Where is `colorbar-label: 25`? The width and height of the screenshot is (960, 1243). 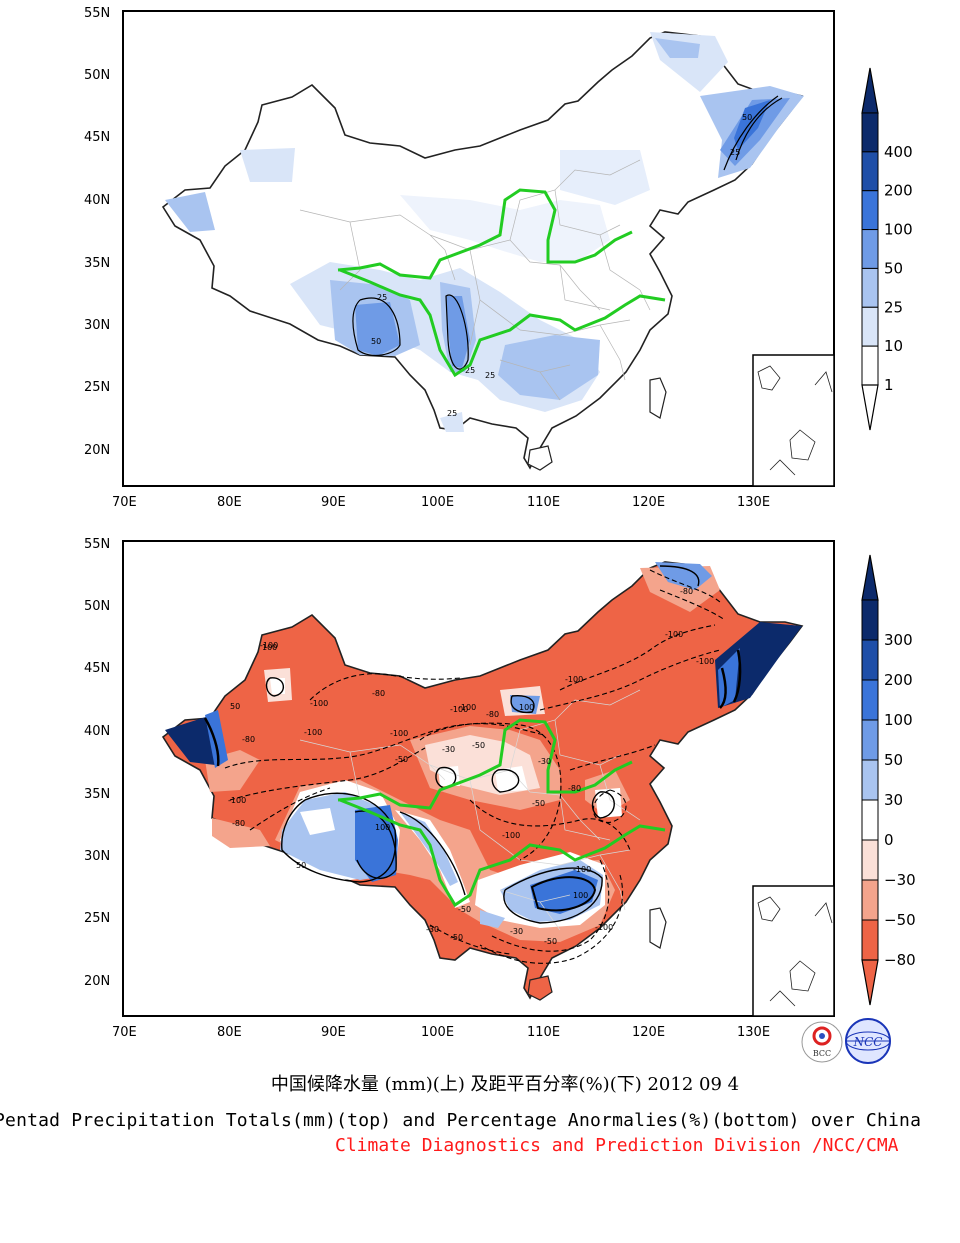
colorbar-label: 25 is located at coordinates (893, 307).